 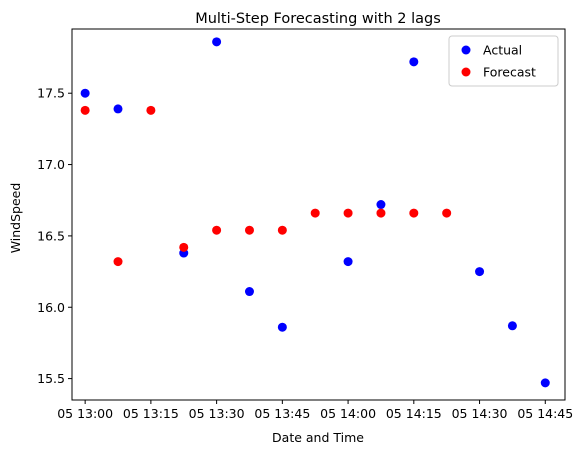 What do you see at coordinates (502, 50) in the screenshot?
I see `legend-label: Actual` at bounding box center [502, 50].